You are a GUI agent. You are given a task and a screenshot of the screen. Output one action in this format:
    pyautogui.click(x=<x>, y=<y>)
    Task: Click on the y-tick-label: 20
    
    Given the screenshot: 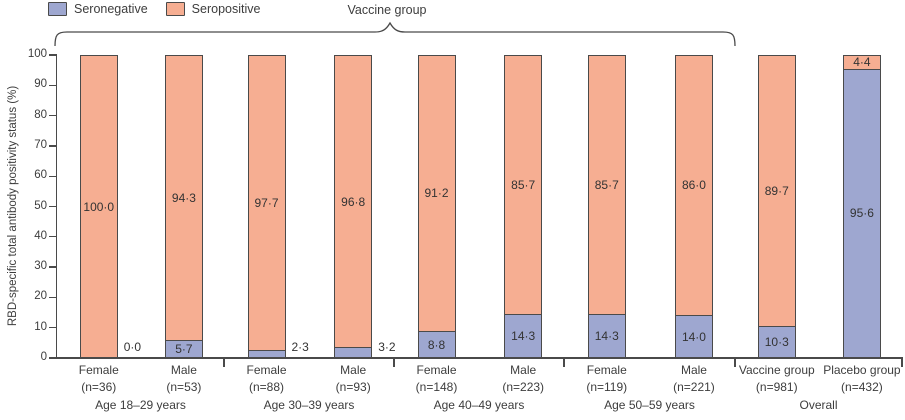 What is the action you would take?
    pyautogui.click(x=40, y=296)
    